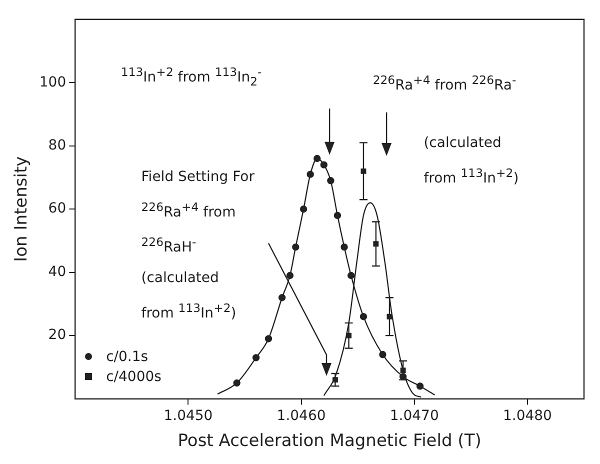  I want to click on legend-label: c/4000s, so click(134, 377).